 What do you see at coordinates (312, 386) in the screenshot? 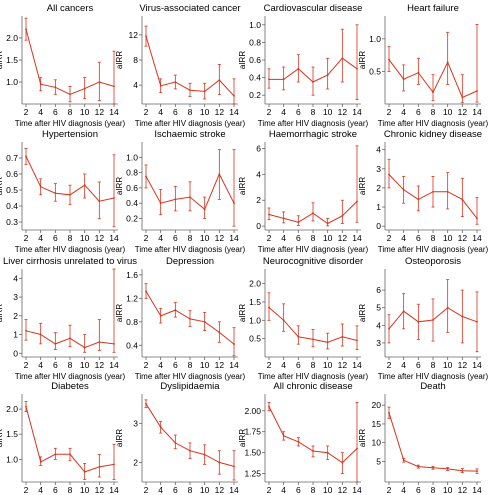
I see `panel-title: All chronic disease` at bounding box center [312, 386].